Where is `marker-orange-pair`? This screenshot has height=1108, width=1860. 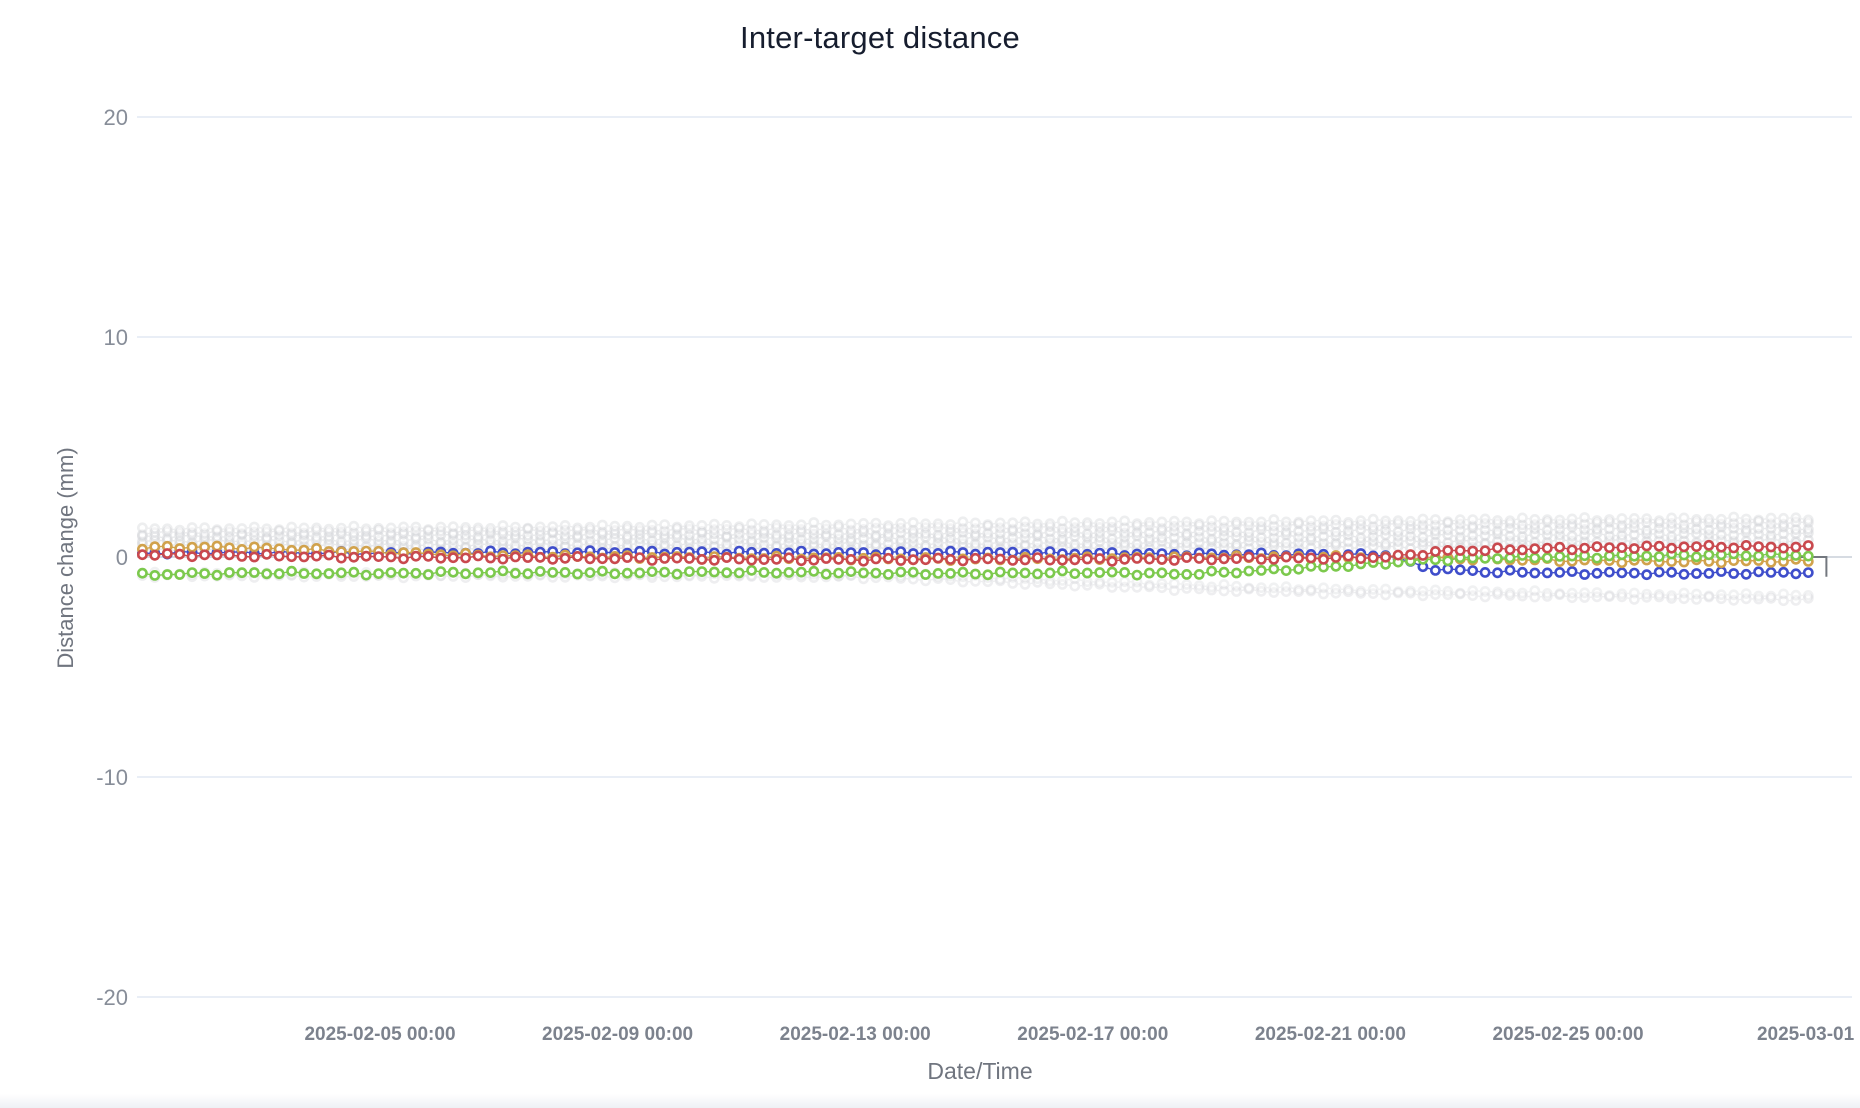
marker-orange-pair is located at coordinates (254, 547).